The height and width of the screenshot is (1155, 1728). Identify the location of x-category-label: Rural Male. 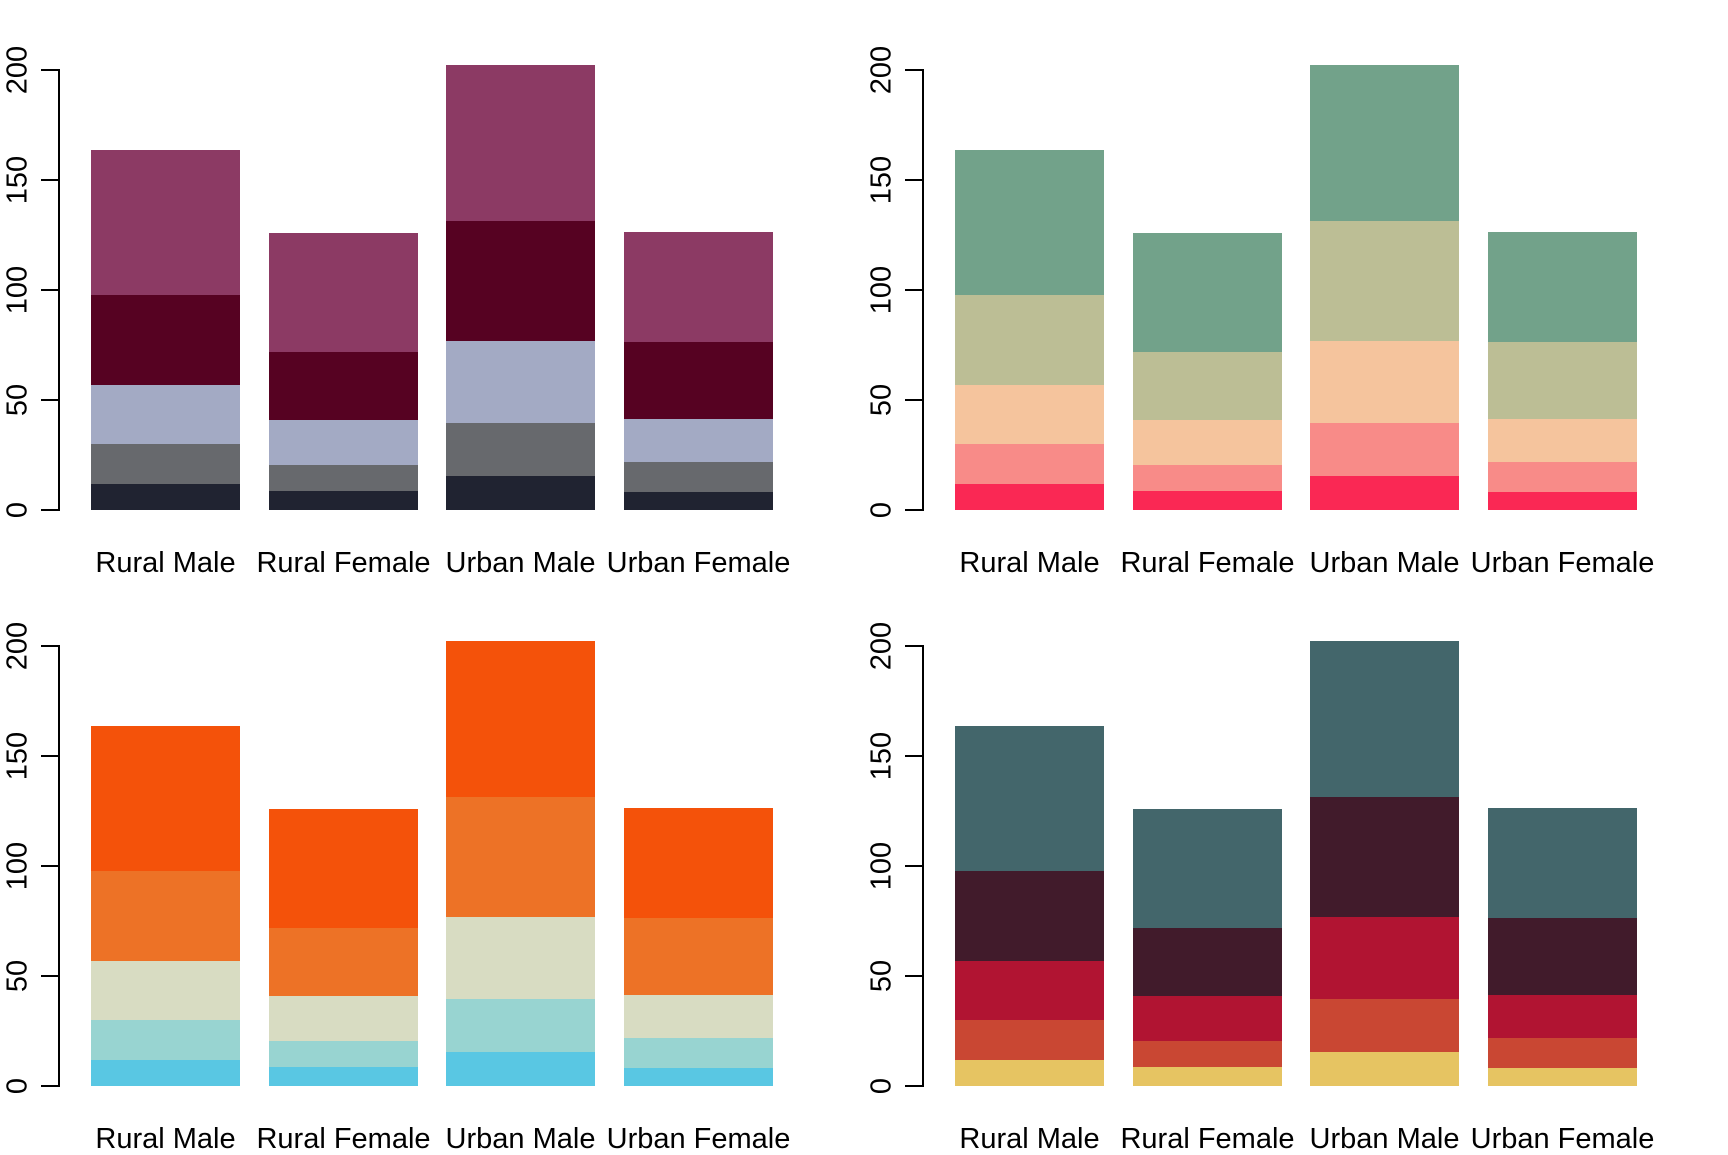
(1029, 1139).